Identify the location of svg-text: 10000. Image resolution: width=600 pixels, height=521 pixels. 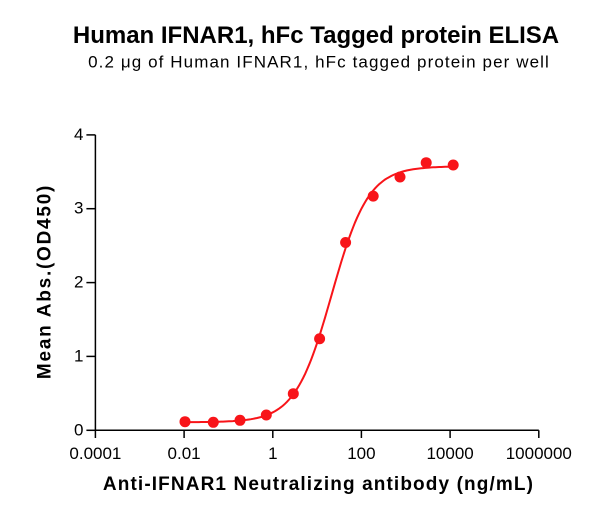
(449, 453).